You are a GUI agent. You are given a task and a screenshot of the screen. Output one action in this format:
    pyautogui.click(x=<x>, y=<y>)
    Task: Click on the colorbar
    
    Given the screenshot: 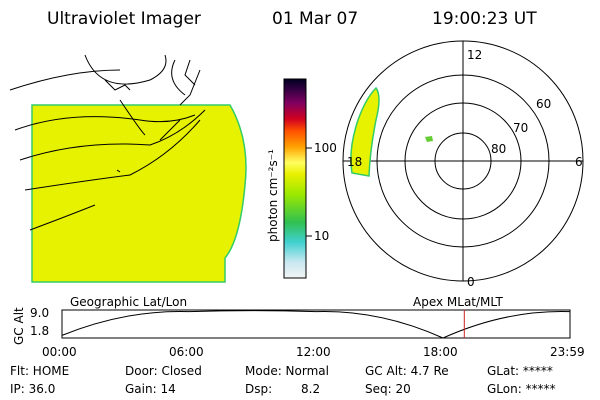 What is the action you would take?
    pyautogui.click(x=297, y=178)
    